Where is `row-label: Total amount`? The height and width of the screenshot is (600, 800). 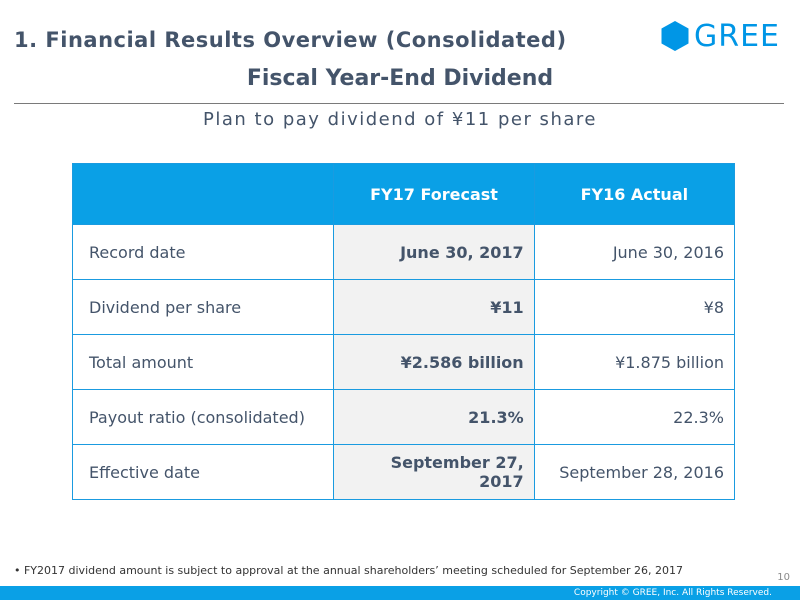 row-label: Total amount is located at coordinates (203, 362).